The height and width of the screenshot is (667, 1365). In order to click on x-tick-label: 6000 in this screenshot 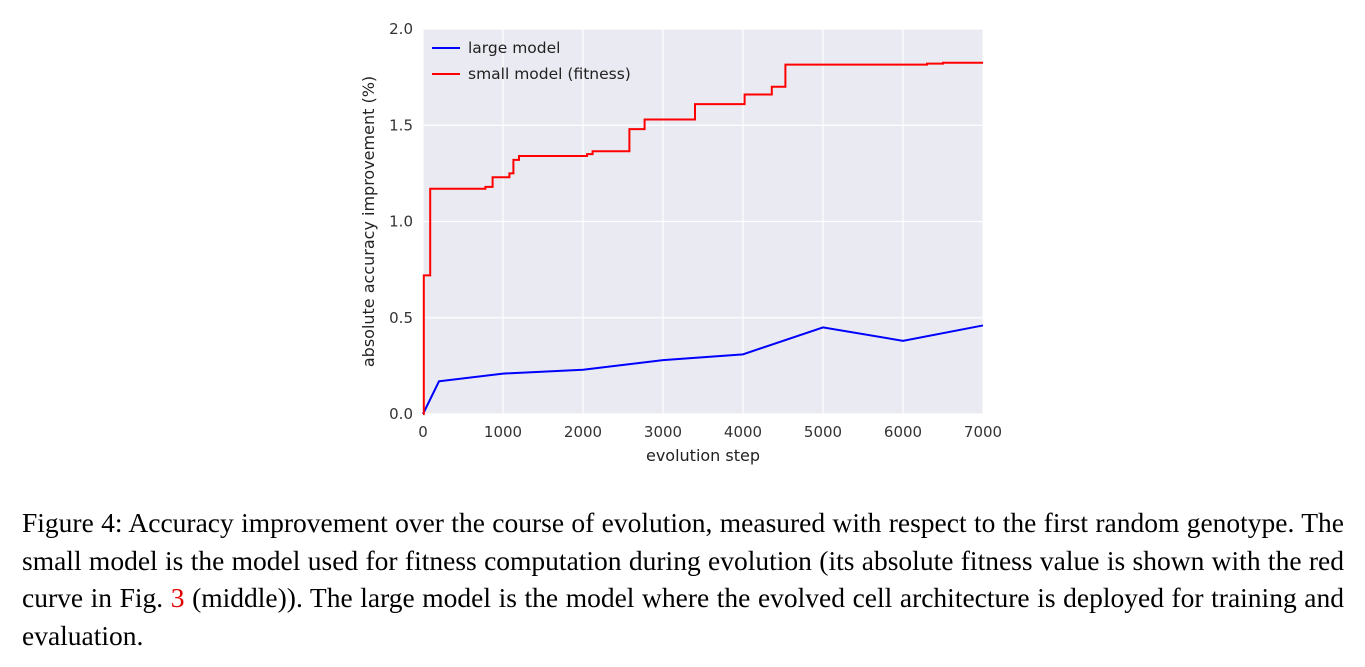, I will do `click(903, 432)`.